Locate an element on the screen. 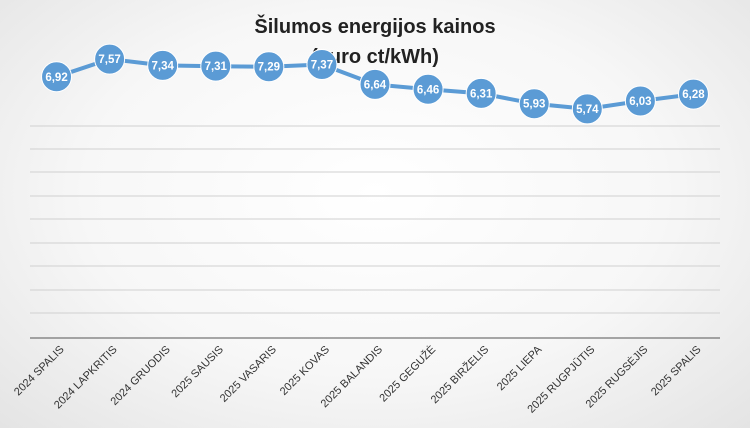 The width and height of the screenshot is (750, 428). x-tick-label: 2024 SPALIS is located at coordinates (39, 371).